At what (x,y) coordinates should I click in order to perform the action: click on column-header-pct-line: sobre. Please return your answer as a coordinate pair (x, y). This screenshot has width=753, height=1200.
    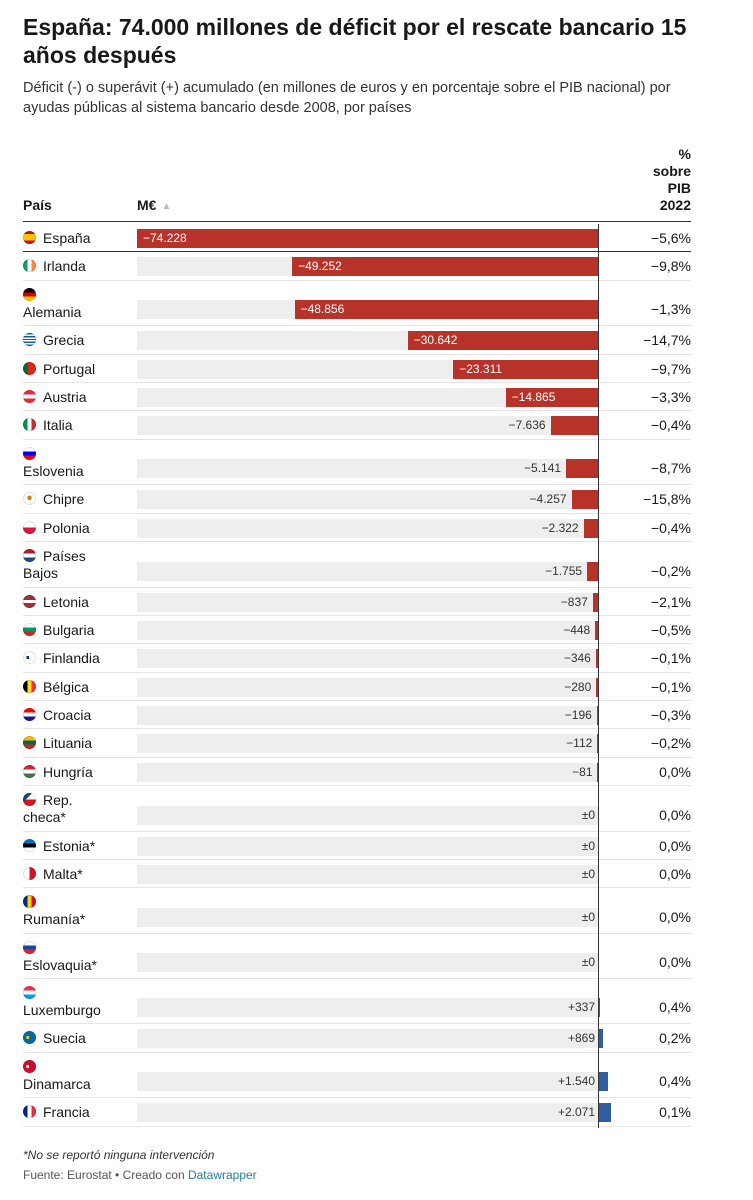
    Looking at the image, I should click on (671, 171).